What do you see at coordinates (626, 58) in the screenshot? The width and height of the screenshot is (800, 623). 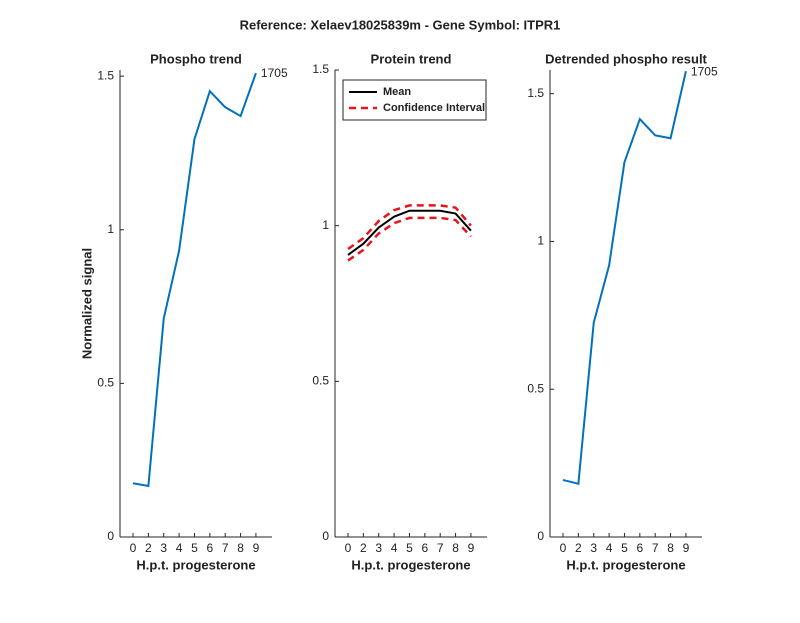 I see `axis-title: Detrended phospho result` at bounding box center [626, 58].